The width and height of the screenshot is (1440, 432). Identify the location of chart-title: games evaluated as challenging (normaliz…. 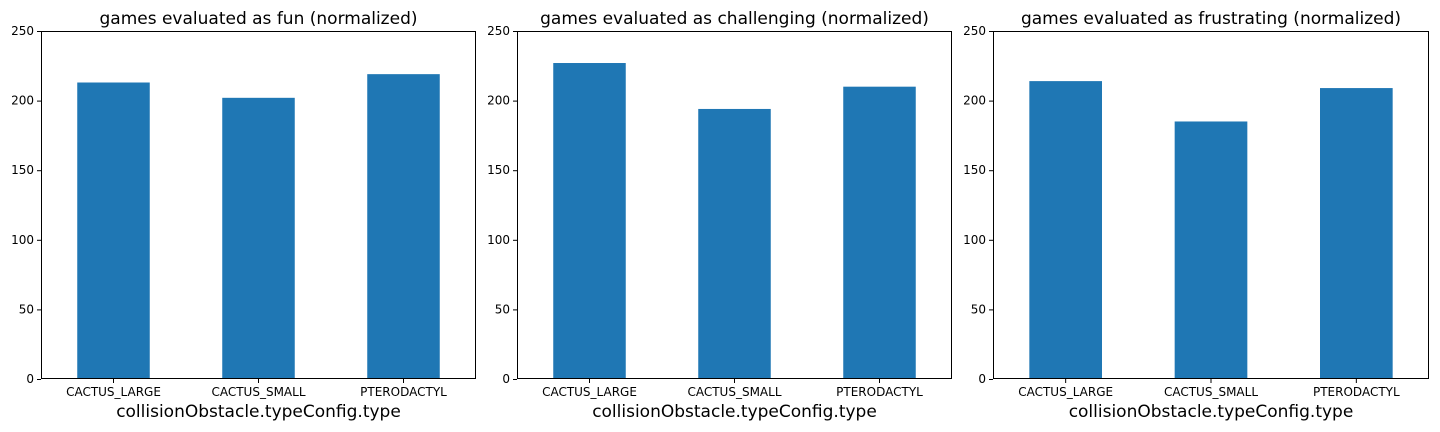
(734, 19).